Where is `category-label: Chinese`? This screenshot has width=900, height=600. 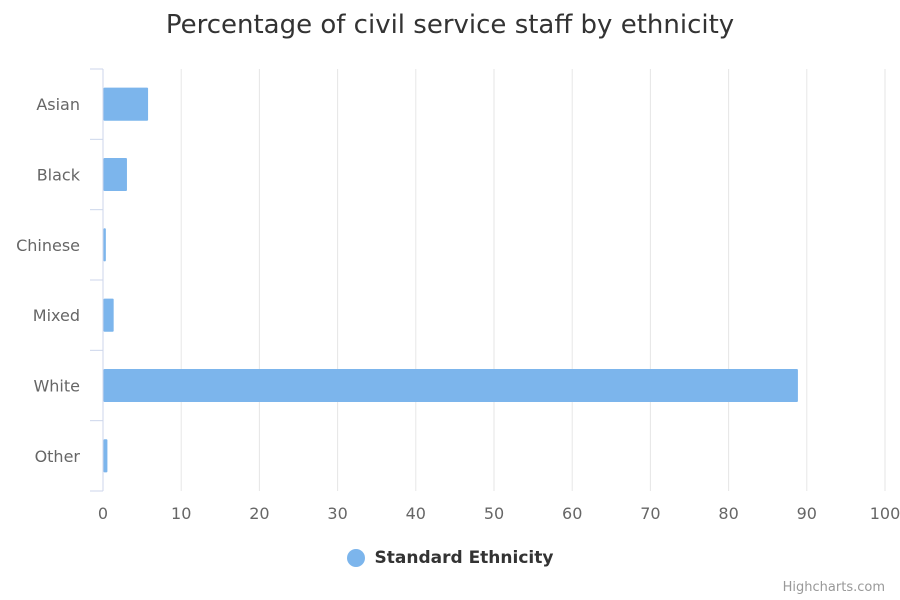 category-label: Chinese is located at coordinates (48, 245).